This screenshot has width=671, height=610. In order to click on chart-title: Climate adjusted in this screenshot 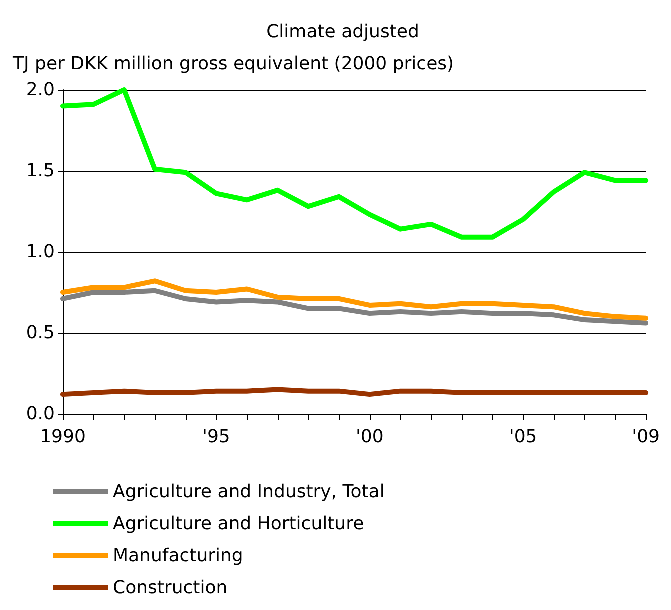, I will do `click(343, 32)`.